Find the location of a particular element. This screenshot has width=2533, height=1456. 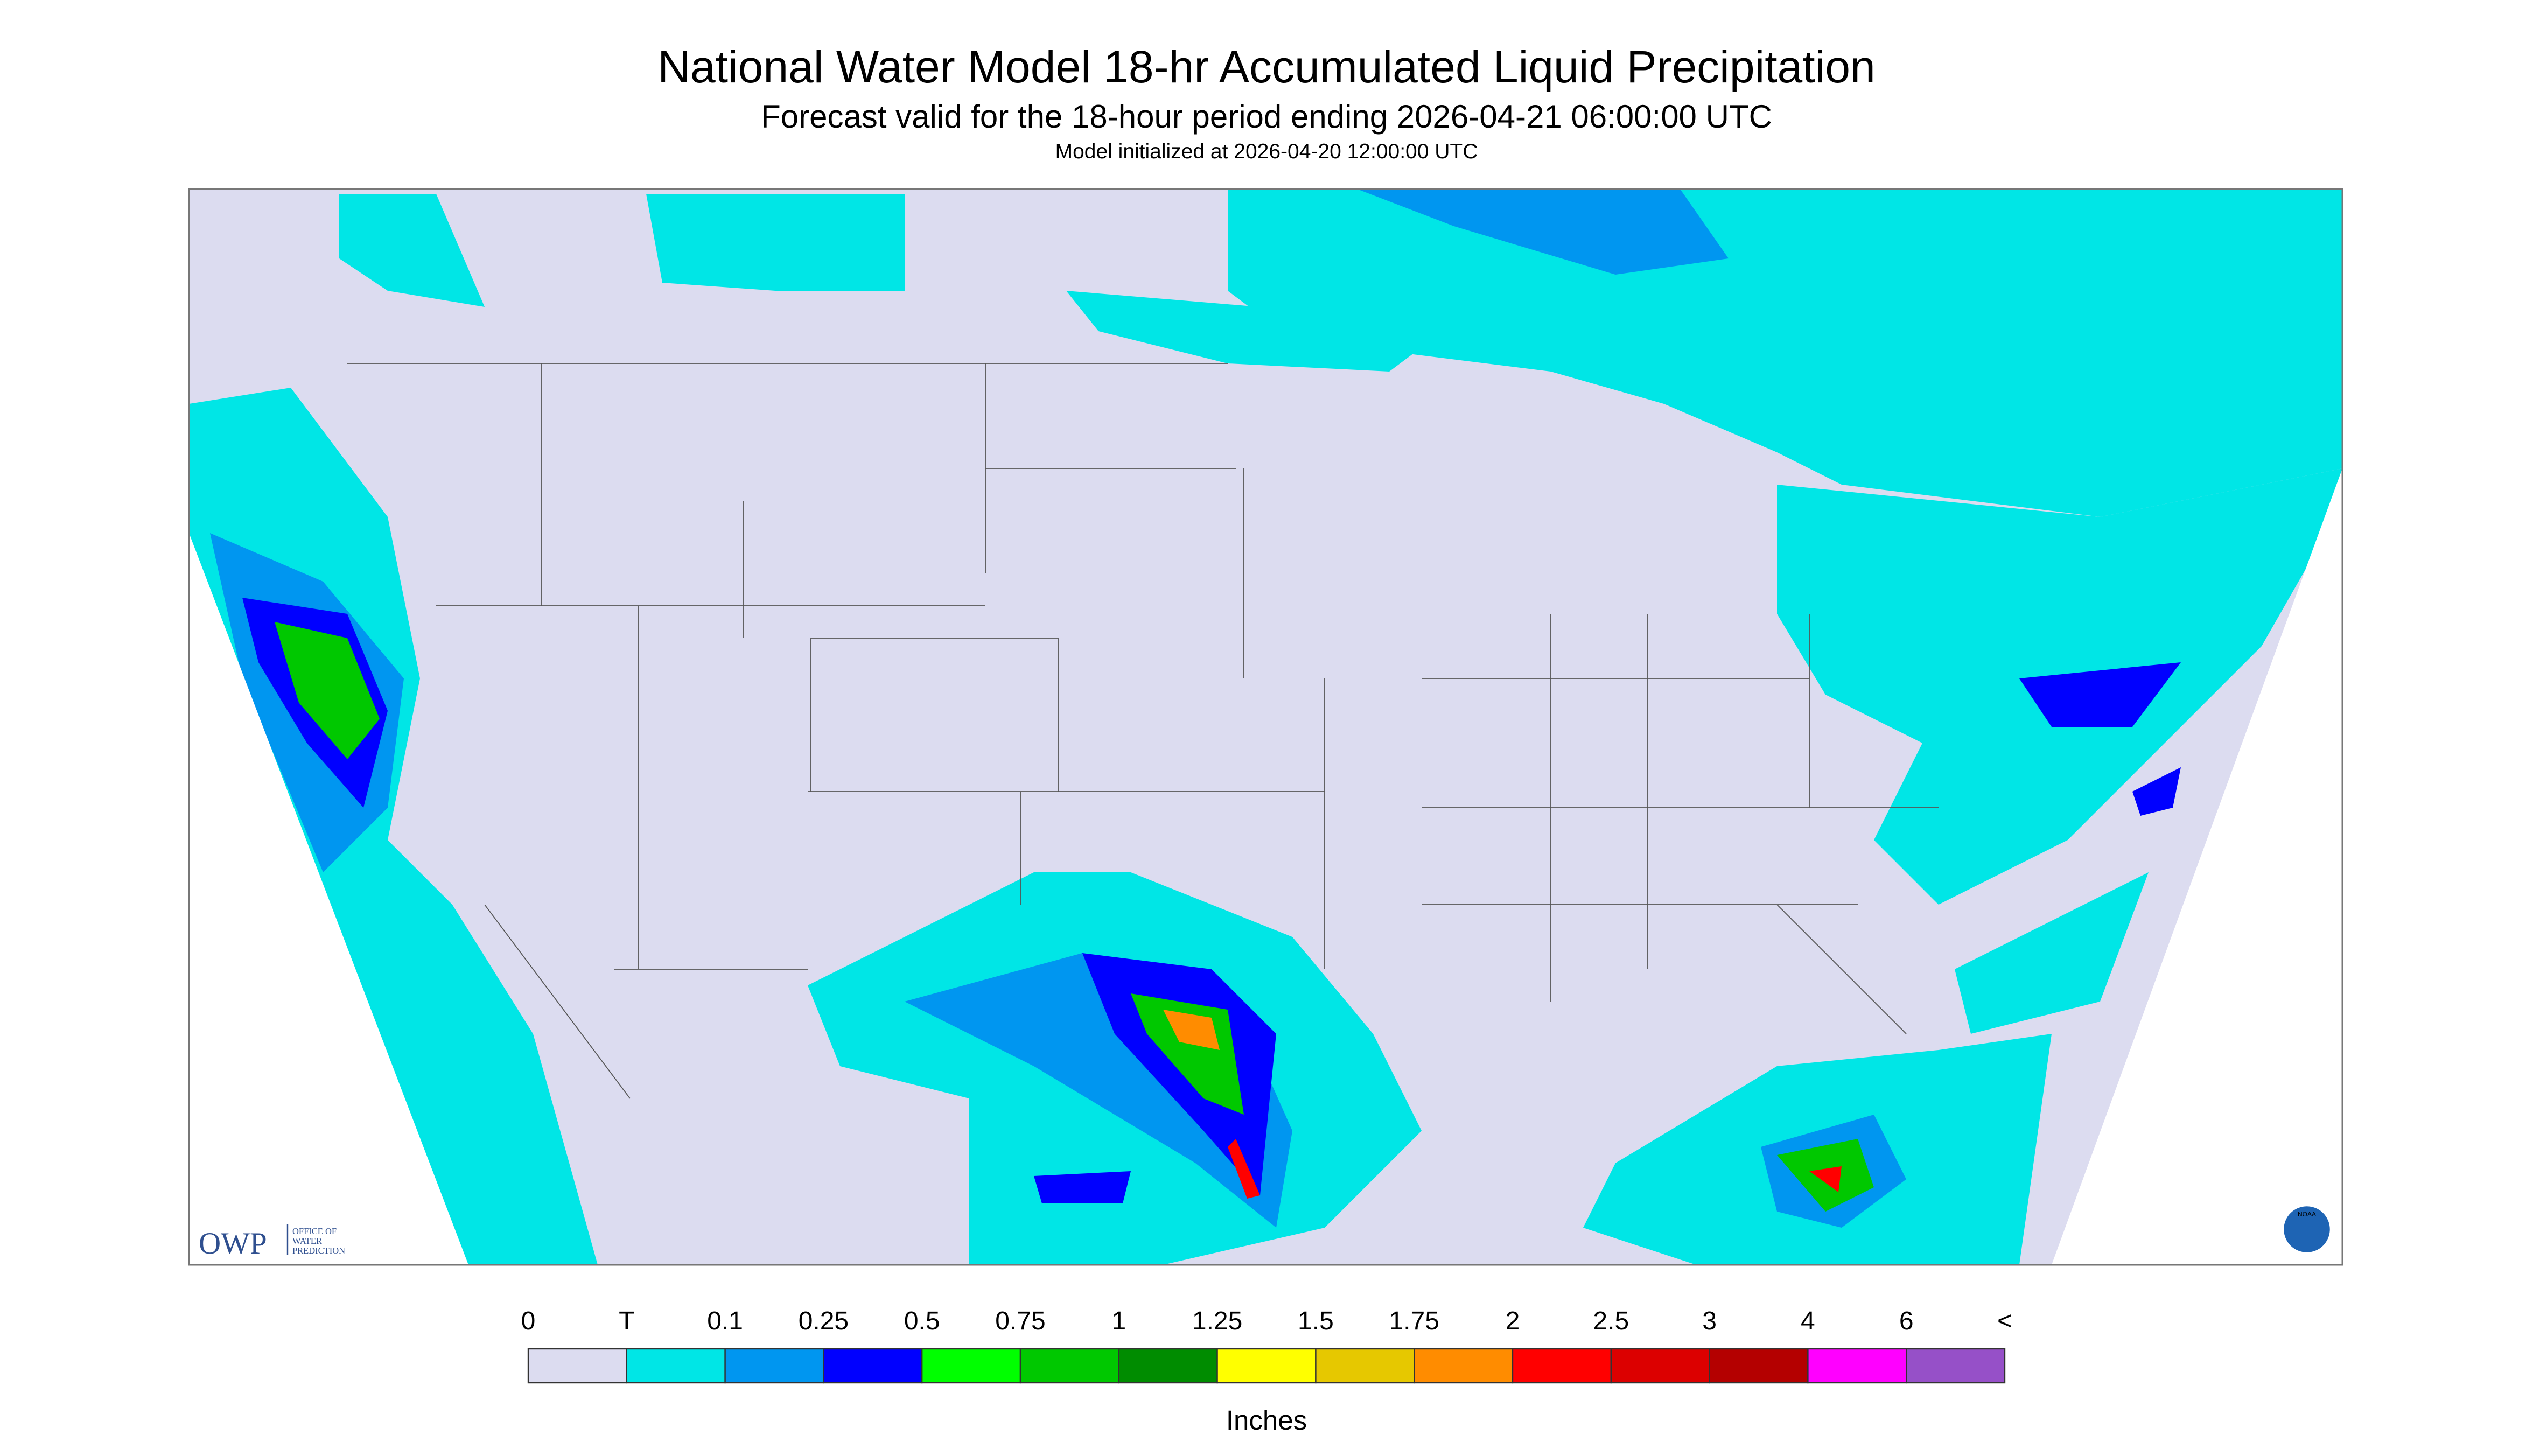

legend-label: 1 is located at coordinates (1119, 1321).